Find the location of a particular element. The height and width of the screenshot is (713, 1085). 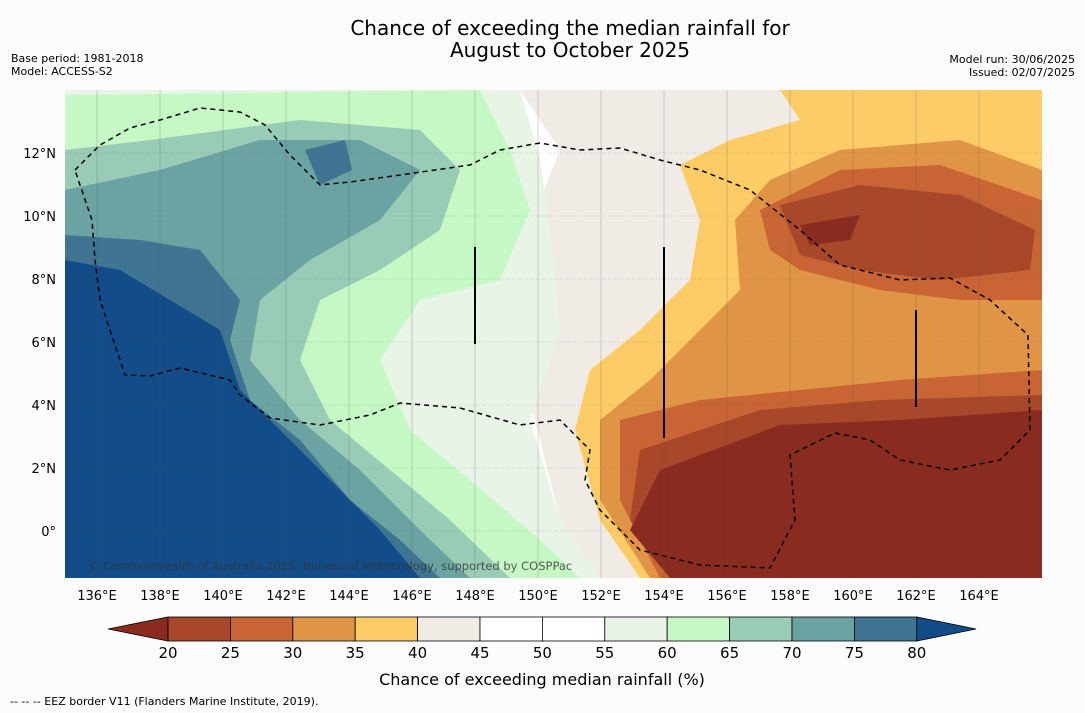

colorbar-tick-label: 45 is located at coordinates (479, 653).